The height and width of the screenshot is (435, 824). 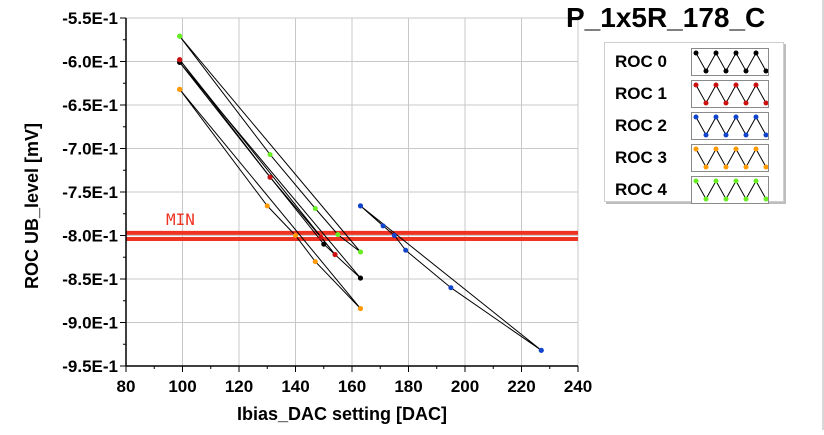 What do you see at coordinates (239, 386) in the screenshot?
I see `x-tick-label: 120` at bounding box center [239, 386].